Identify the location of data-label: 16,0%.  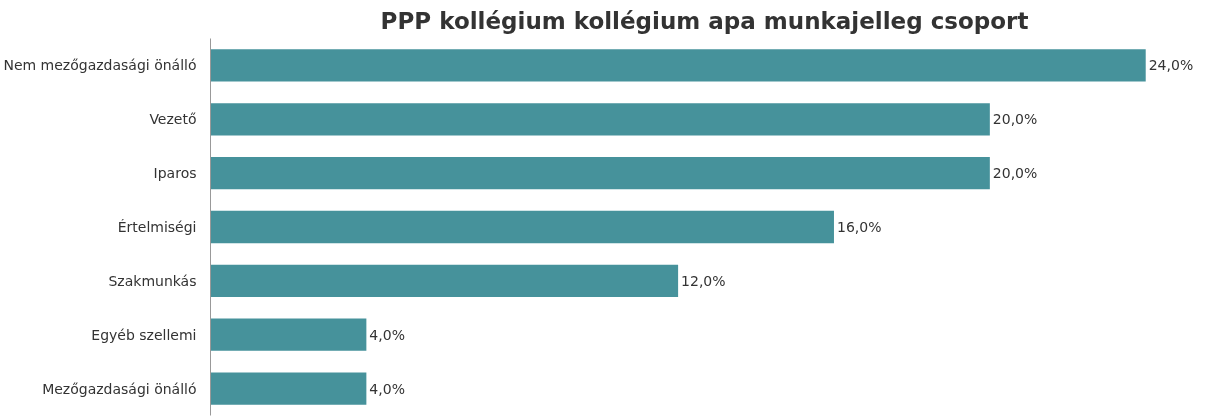
(859, 227).